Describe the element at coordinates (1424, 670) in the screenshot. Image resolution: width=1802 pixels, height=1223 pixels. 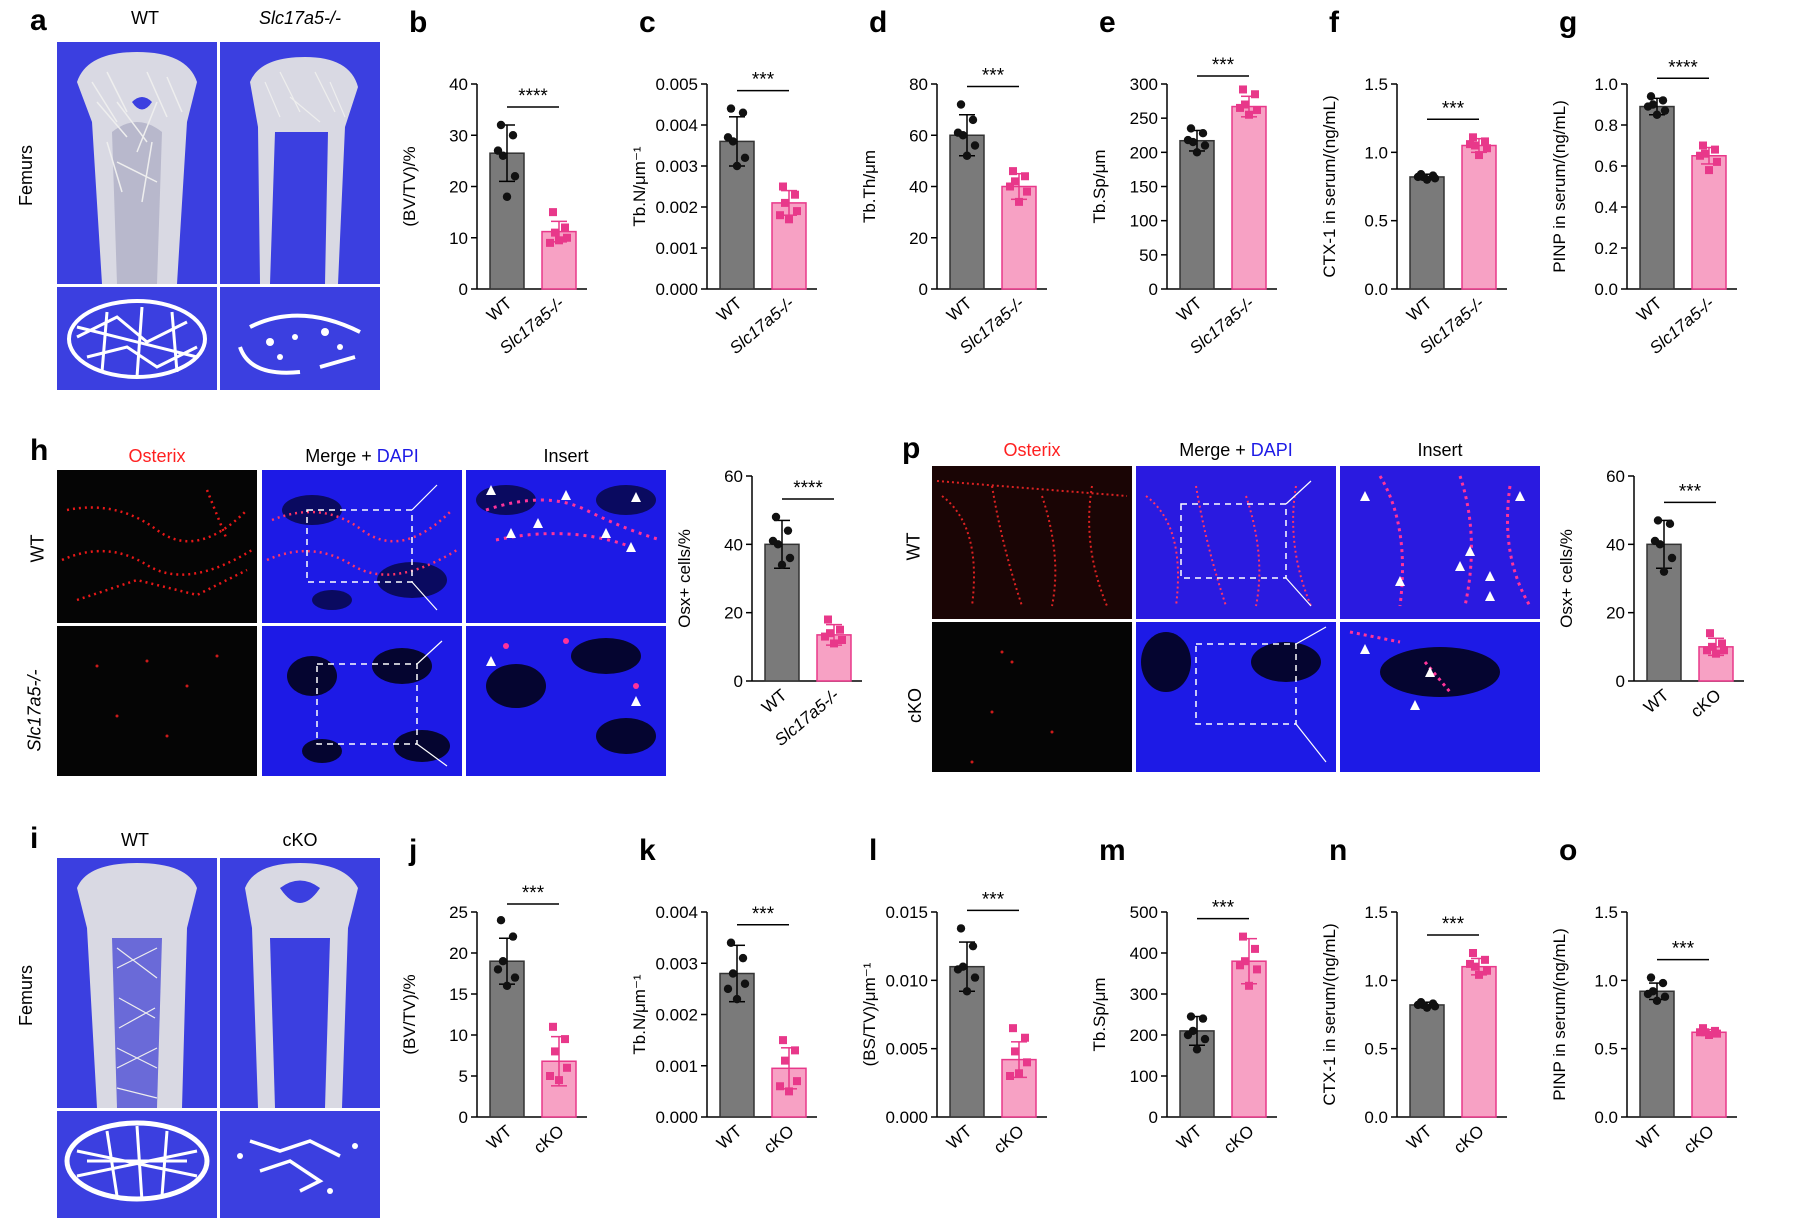
I see `p-cko-insert-render` at that location.